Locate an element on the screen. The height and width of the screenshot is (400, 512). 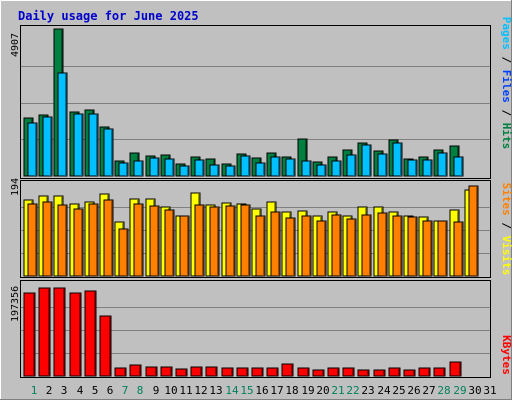
legend-kbytes: KBytes is located at coordinates (506, 355).